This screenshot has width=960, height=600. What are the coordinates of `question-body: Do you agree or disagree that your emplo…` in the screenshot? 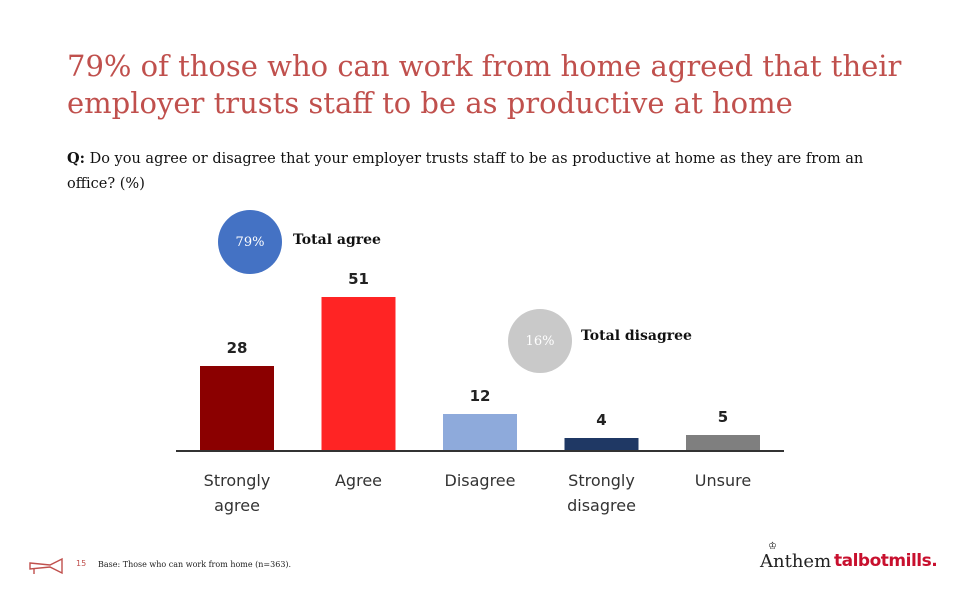 It's located at (465, 171).